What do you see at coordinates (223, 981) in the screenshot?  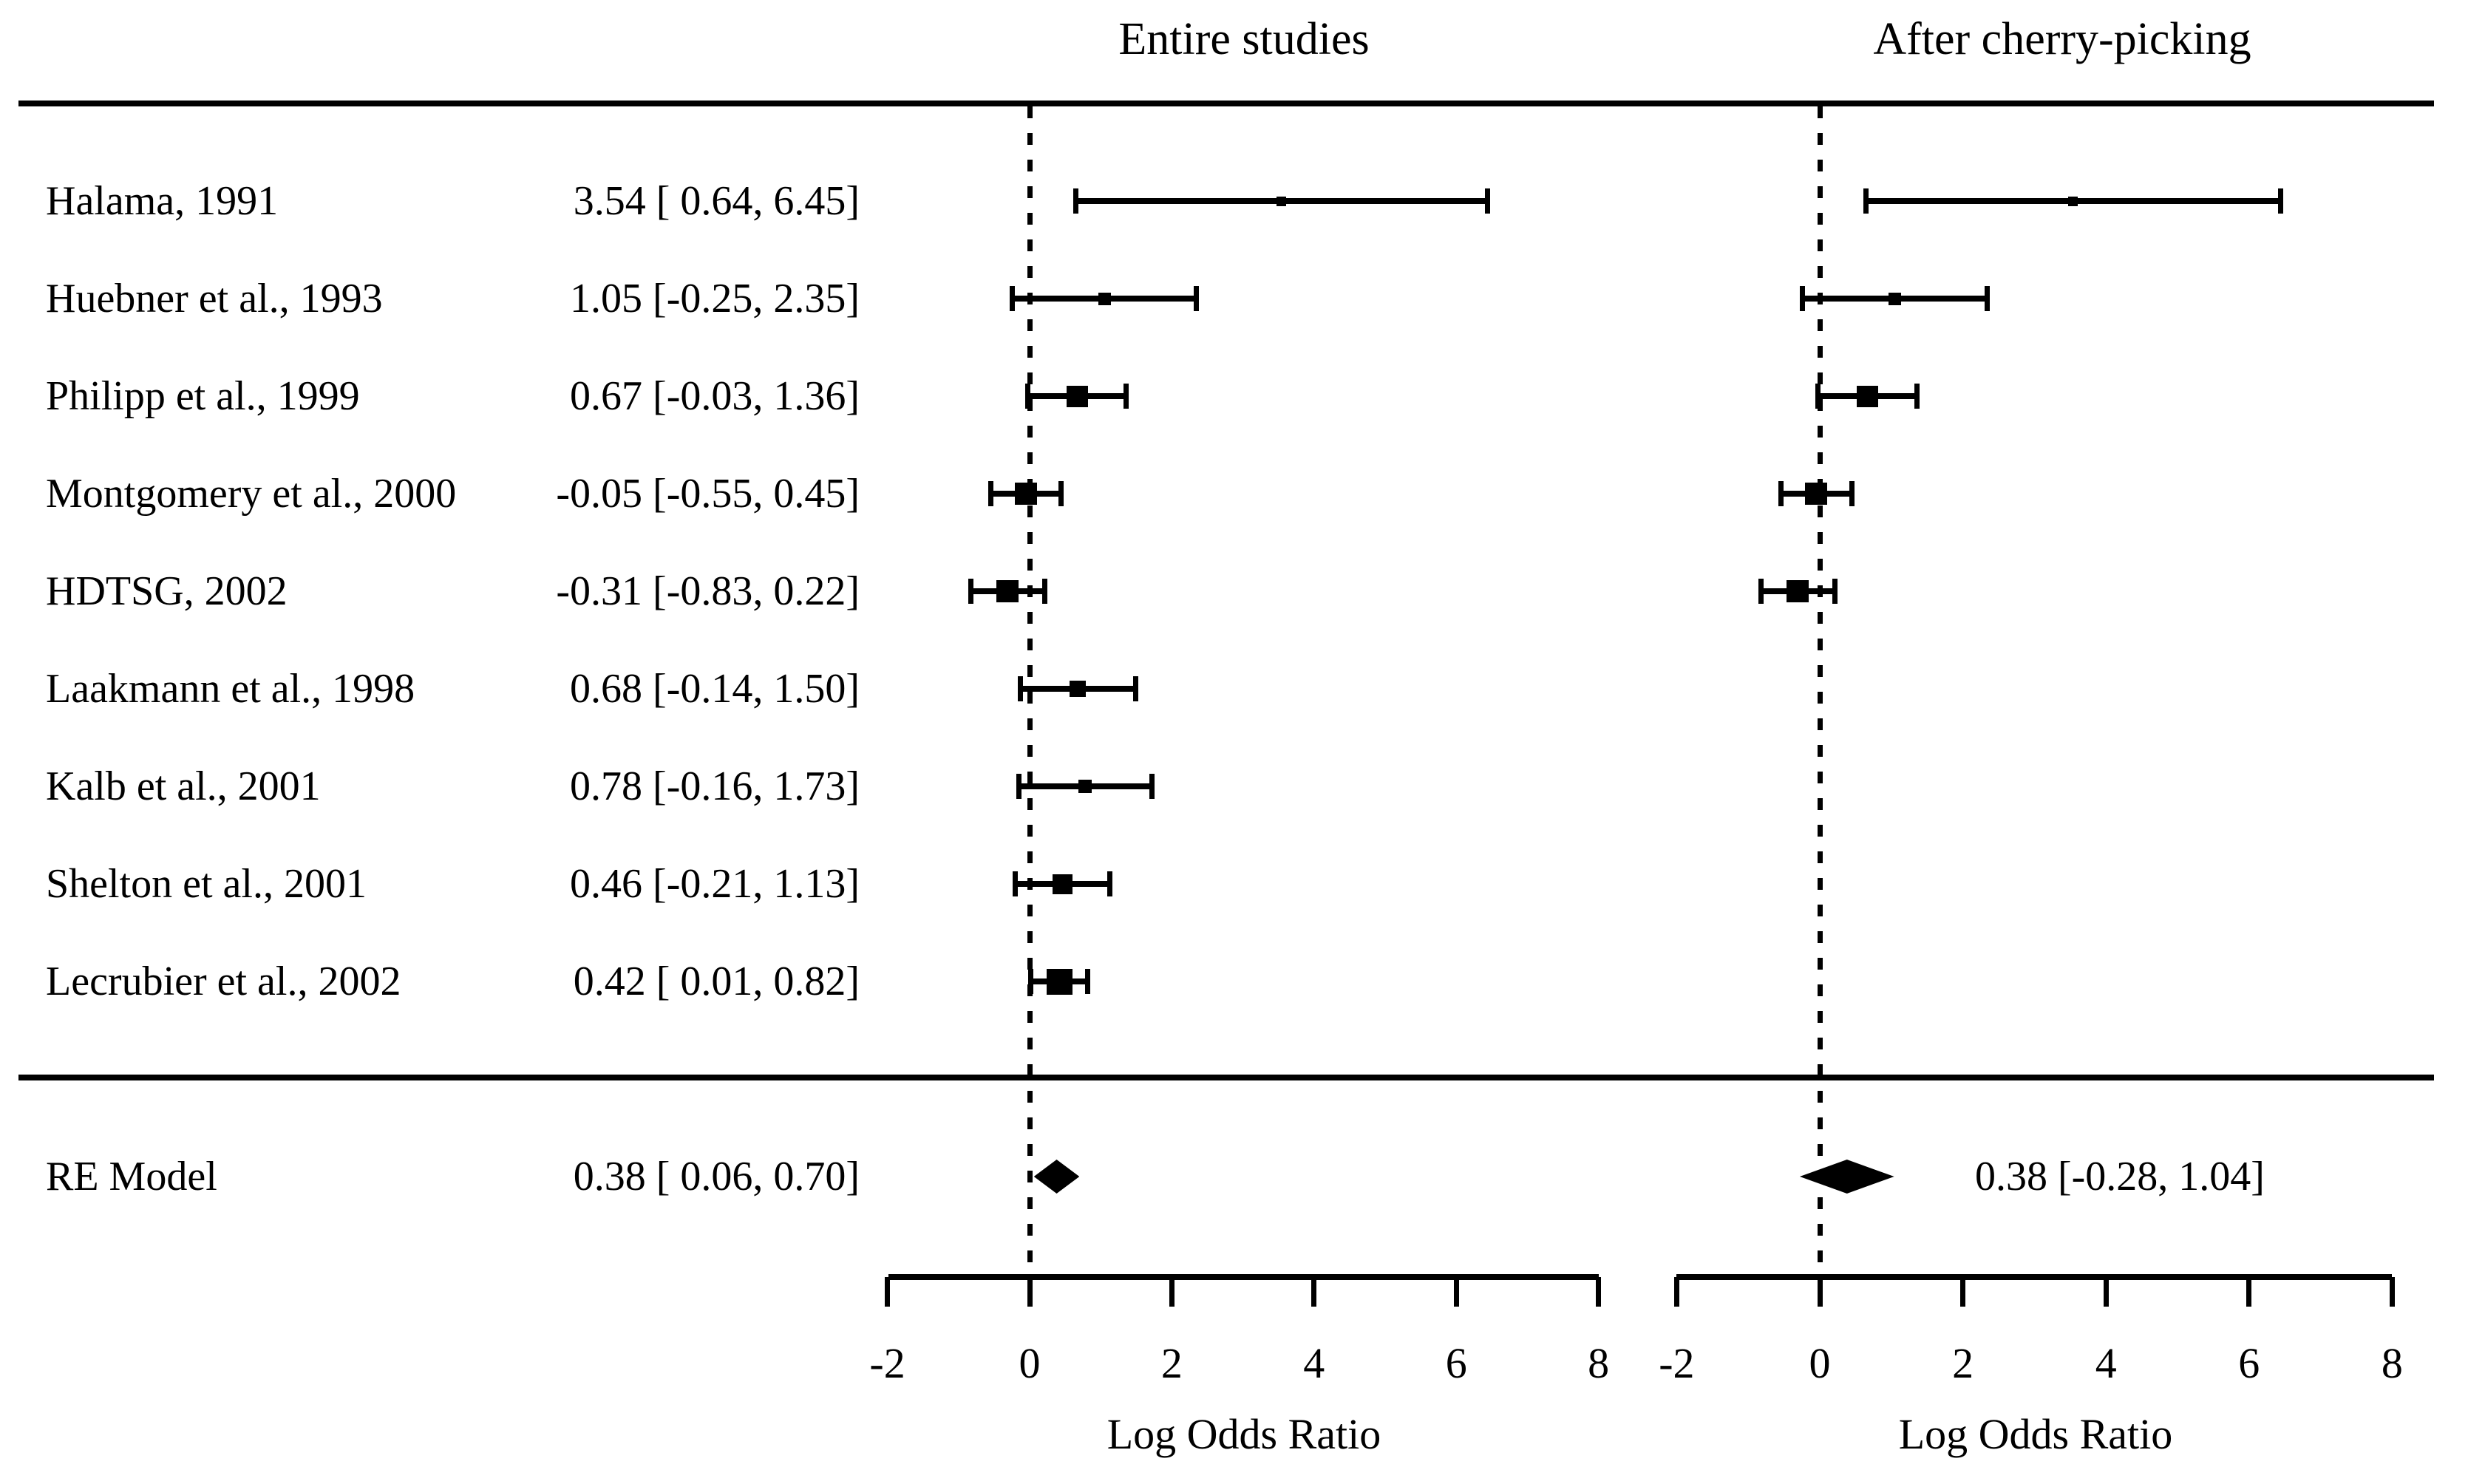 I see `study-label: Lecrubier et al., 2002` at bounding box center [223, 981].